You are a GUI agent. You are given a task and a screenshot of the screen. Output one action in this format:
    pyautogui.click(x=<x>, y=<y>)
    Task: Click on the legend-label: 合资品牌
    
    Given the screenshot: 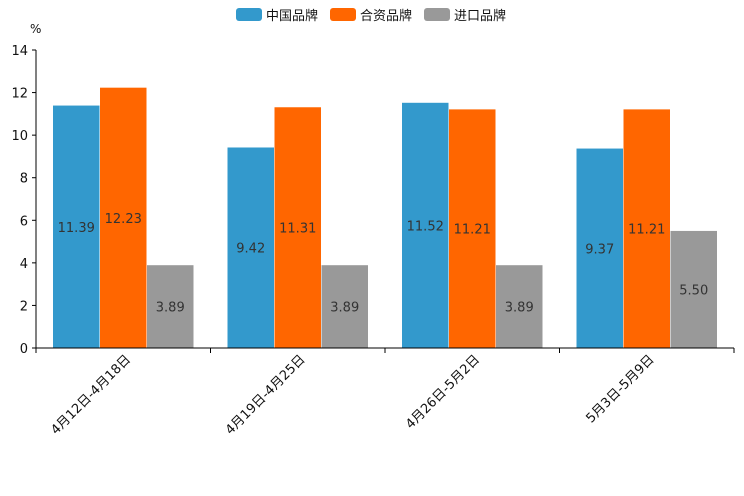 What is the action you would take?
    pyautogui.click(x=386, y=16)
    